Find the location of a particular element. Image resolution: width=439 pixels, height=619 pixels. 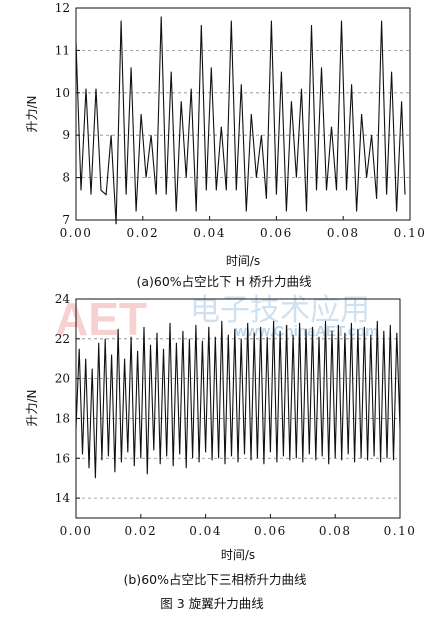

y-axis-label-b: 升力/N is located at coordinates (32, 407).